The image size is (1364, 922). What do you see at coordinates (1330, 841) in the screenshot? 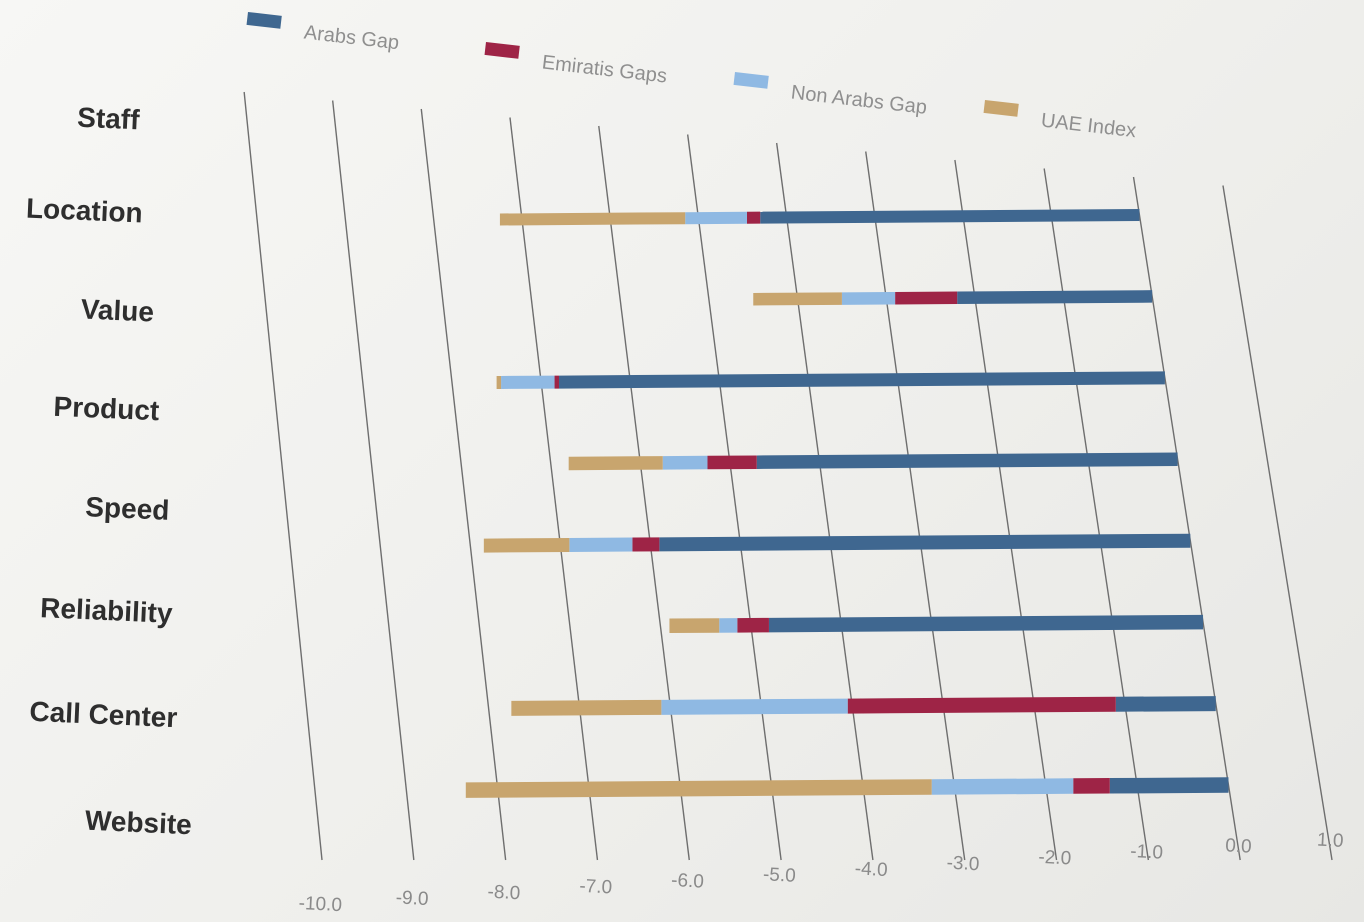
I see `x-tick-label: 1.0` at bounding box center [1330, 841].